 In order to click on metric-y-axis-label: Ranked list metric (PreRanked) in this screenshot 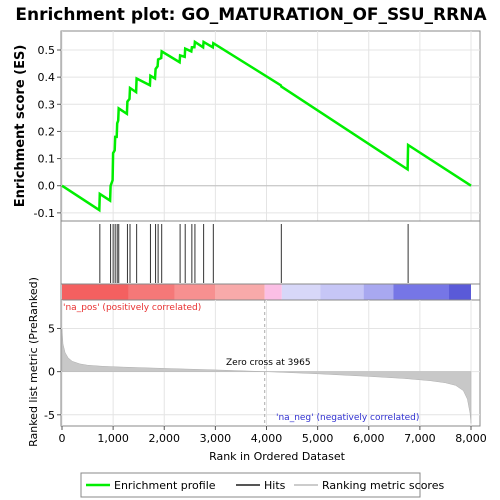, I will do `click(33, 362)`.